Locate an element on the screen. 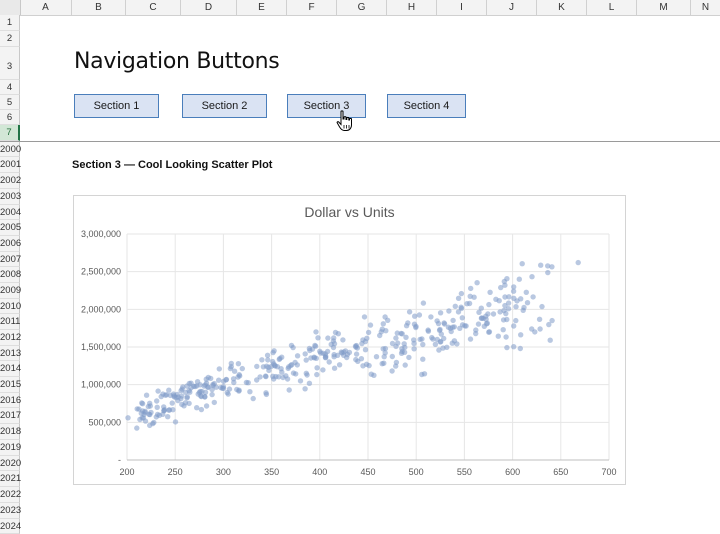 This screenshot has height=534, width=720. row-header-2021: 2021 is located at coordinates (10, 479).